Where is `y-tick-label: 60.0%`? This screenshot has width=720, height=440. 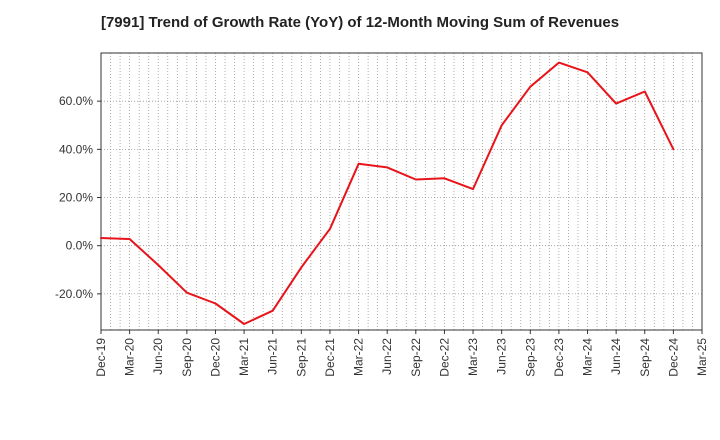 y-tick-label: 60.0% is located at coordinates (76, 101).